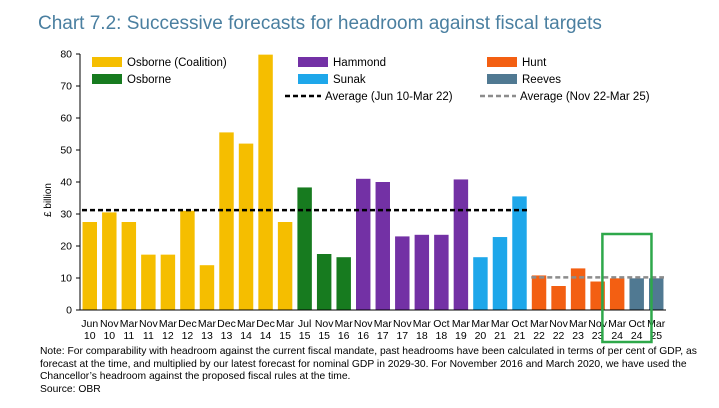  I want to click on x-tick-month: Jun, so click(89, 324).